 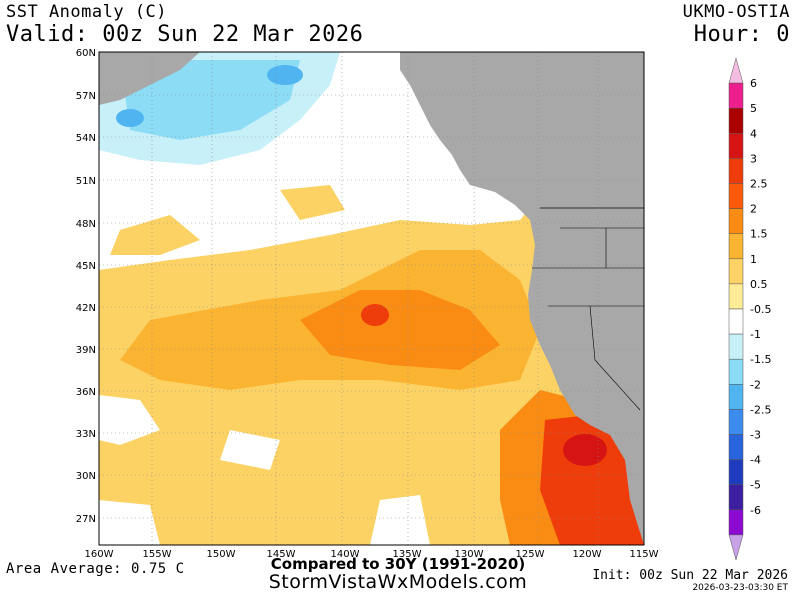 I want to click on colorbar-label: -3, so click(x=755, y=435).